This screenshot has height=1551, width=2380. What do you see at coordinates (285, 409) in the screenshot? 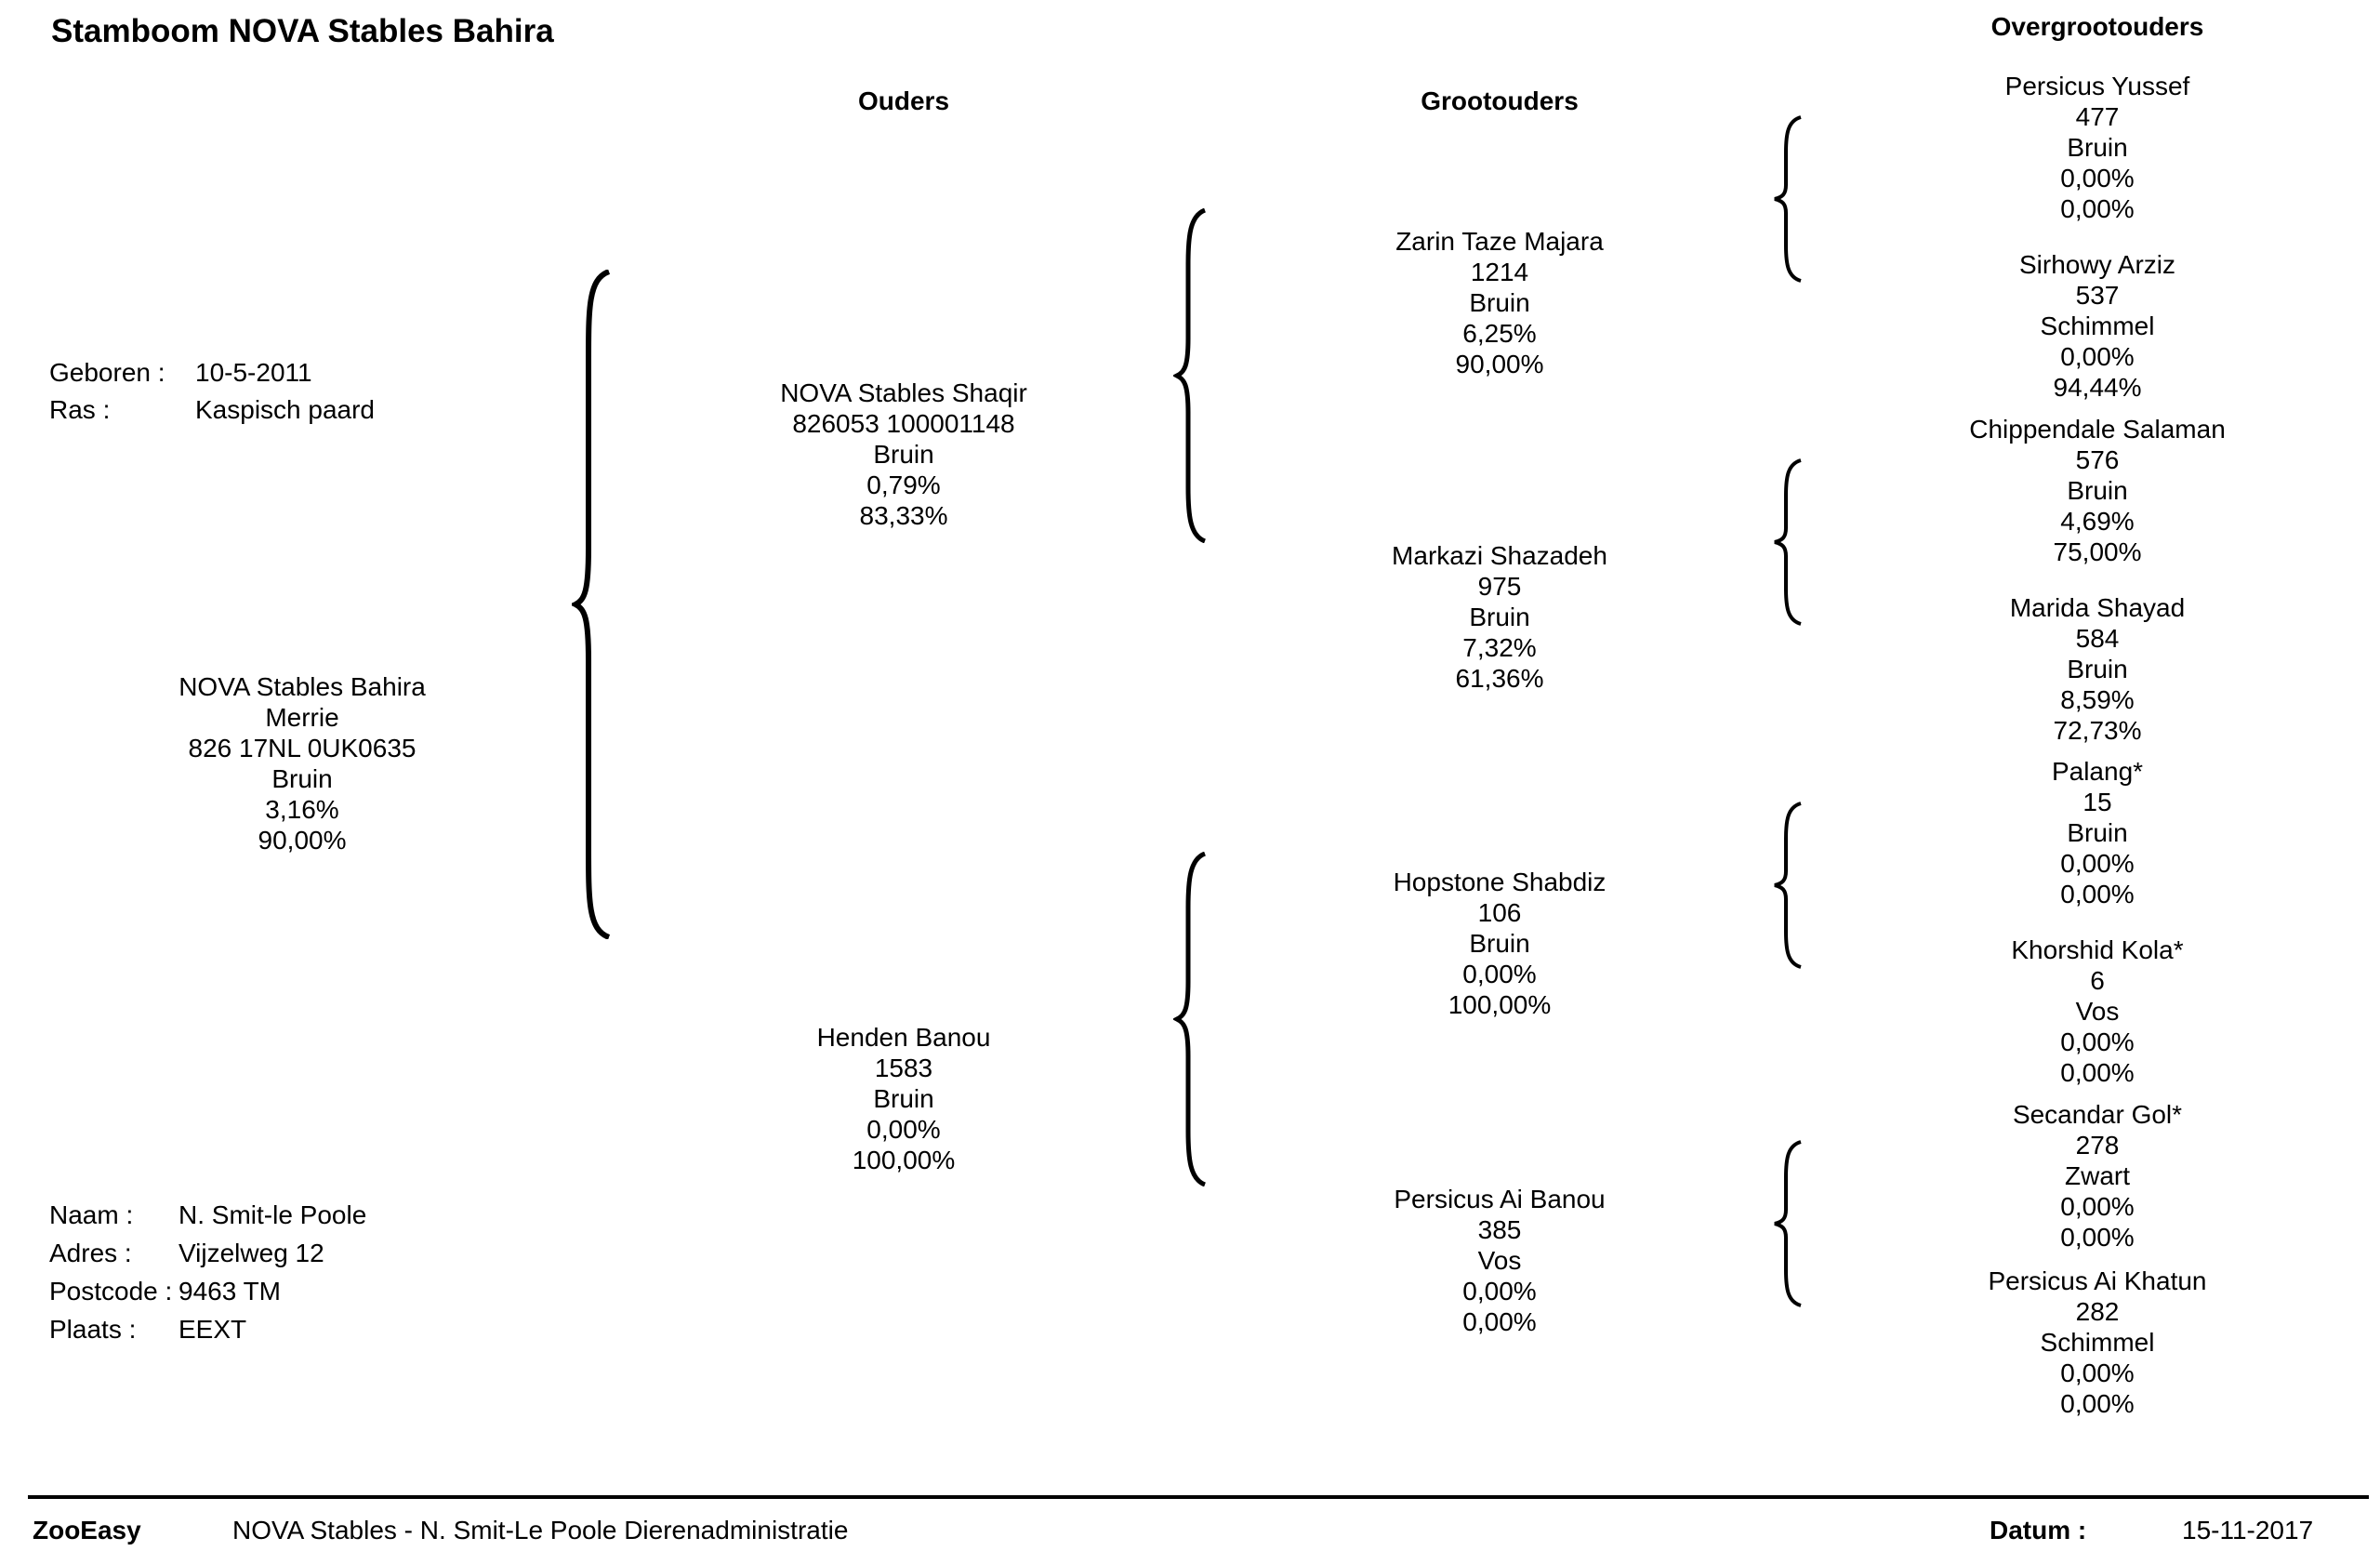
I see `breed-value: Kaspisch paard` at bounding box center [285, 409].